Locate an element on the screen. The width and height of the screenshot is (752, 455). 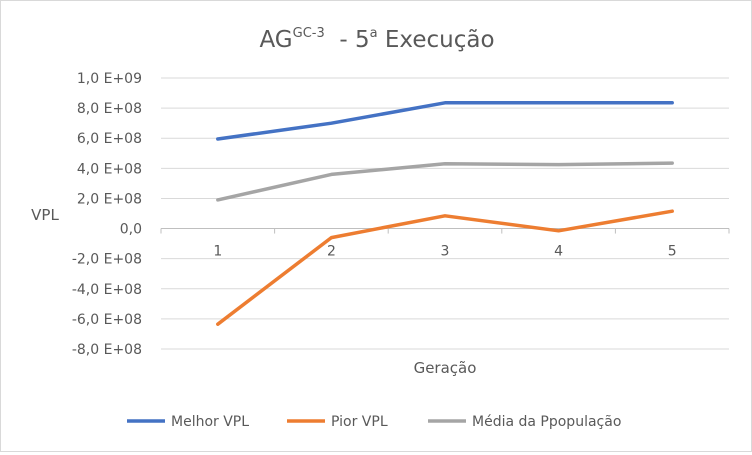
chart-title-sup: GC-3 is located at coordinates (309, 33).